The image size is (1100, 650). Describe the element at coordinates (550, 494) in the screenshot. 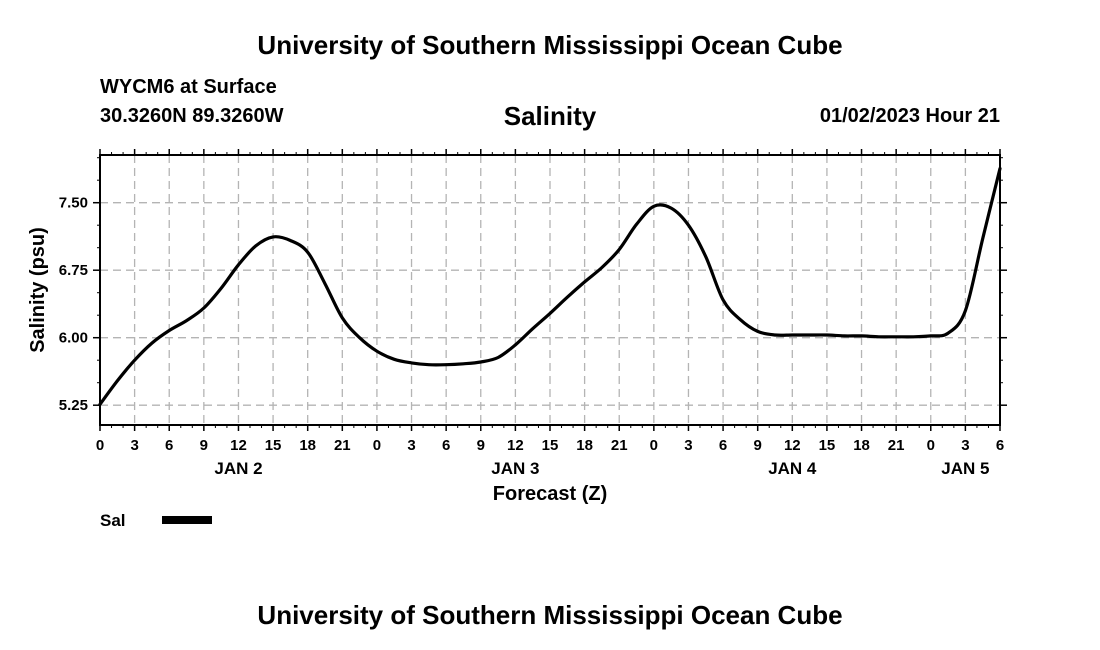

I see `x-axis-title: Forecast (Z)` at that location.